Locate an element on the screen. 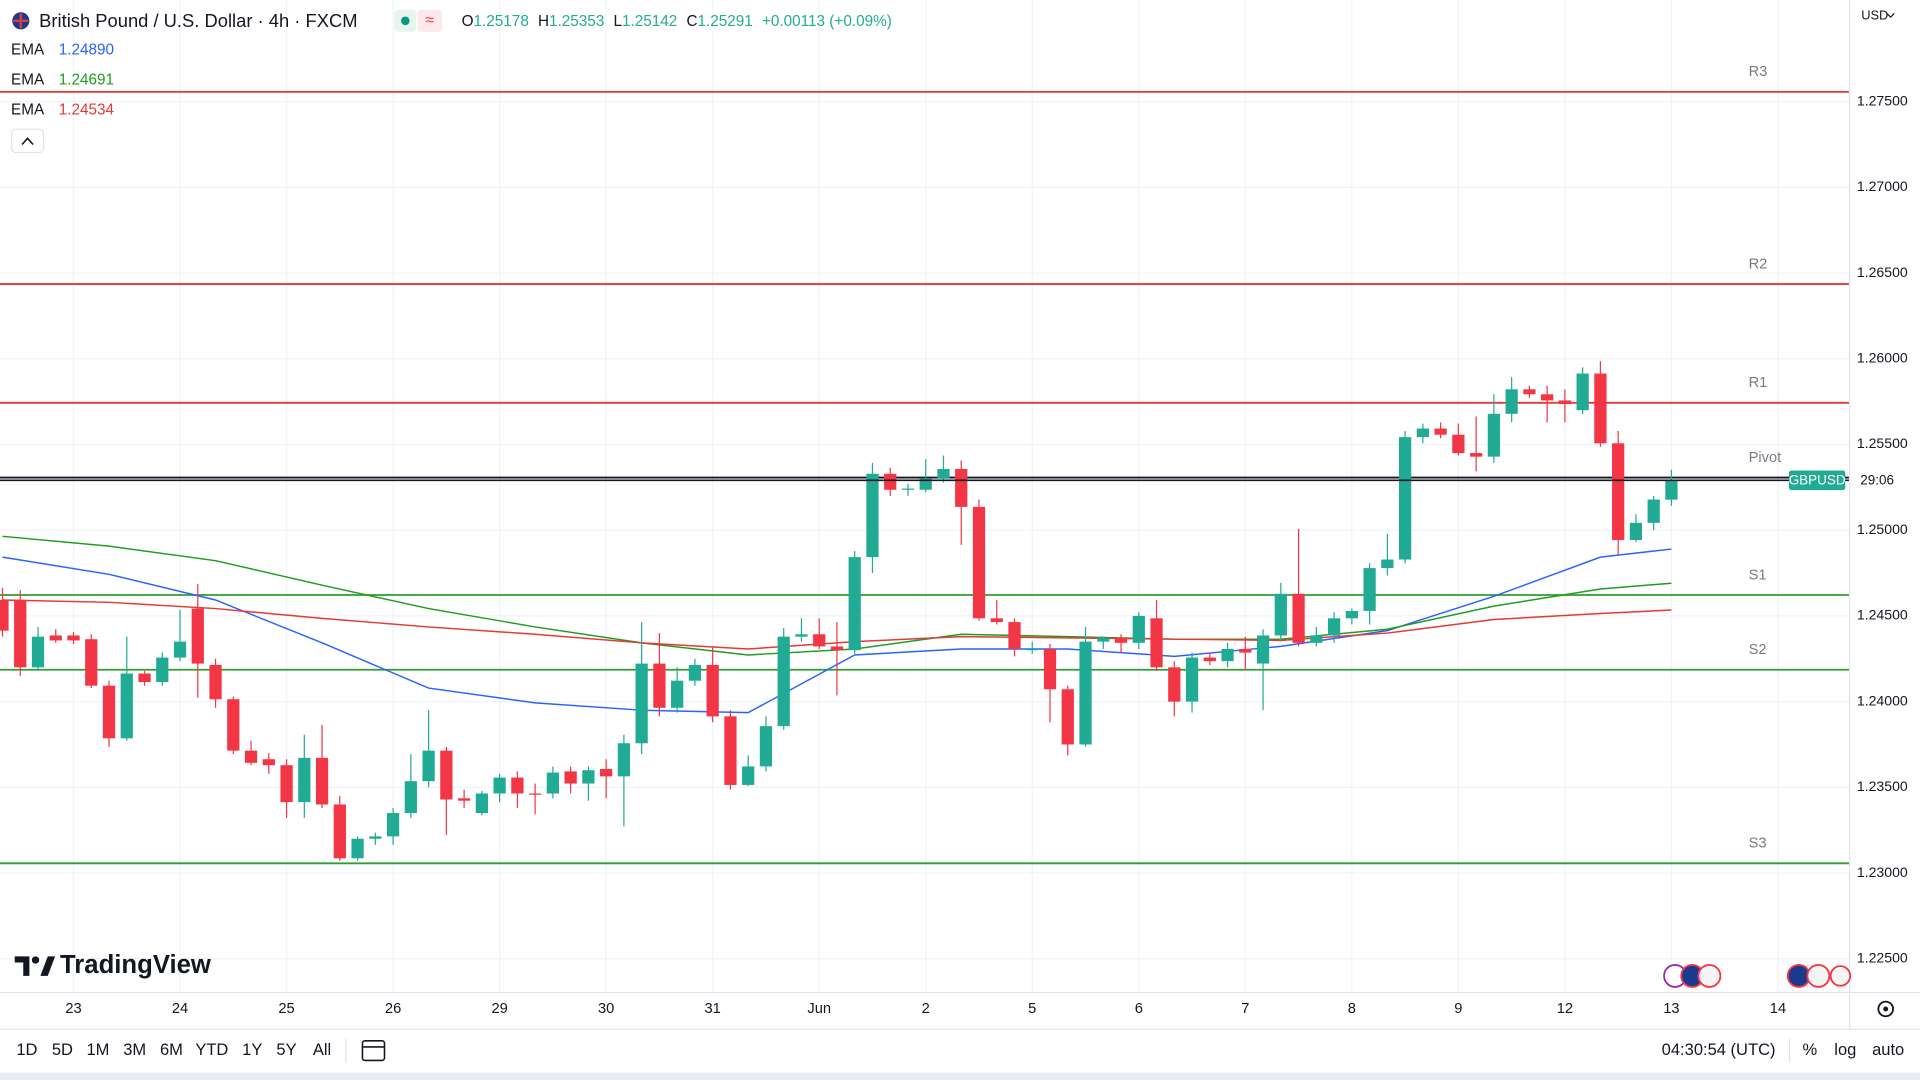  range-button: 5D is located at coordinates (62, 1049).